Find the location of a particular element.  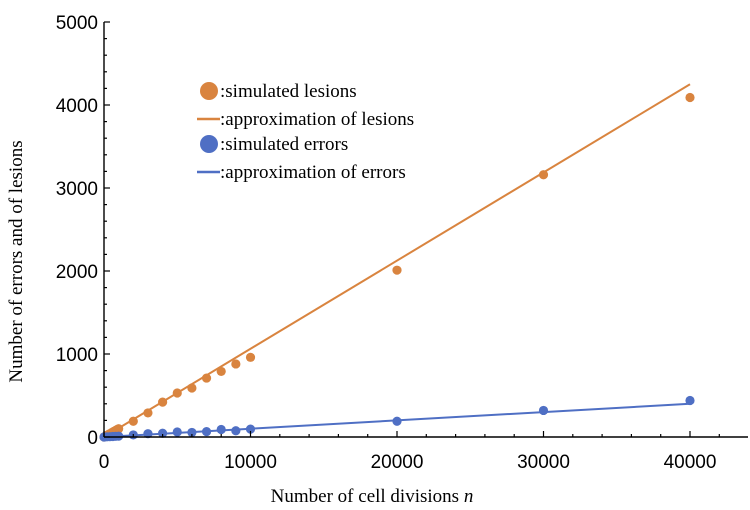

legend-item: :simulated lesions is located at coordinates (278, 91).